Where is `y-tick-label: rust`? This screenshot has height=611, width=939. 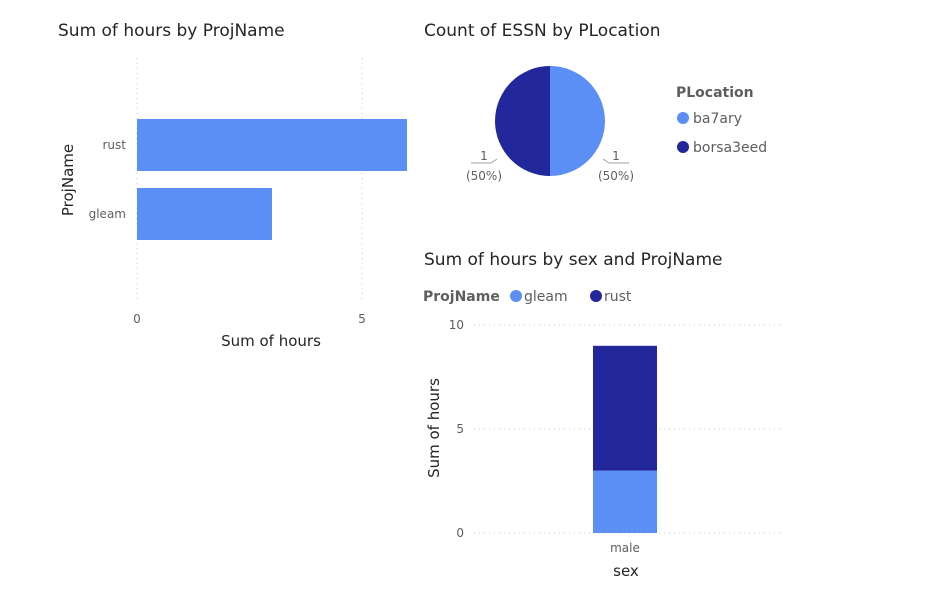
y-tick-label: rust is located at coordinates (115, 145).